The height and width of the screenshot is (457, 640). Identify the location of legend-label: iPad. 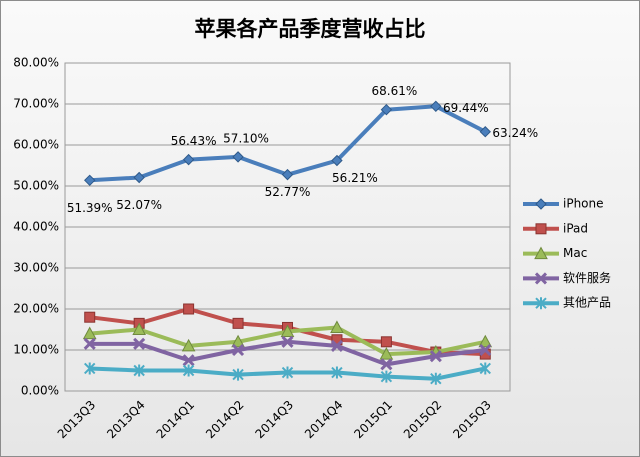
(575, 228).